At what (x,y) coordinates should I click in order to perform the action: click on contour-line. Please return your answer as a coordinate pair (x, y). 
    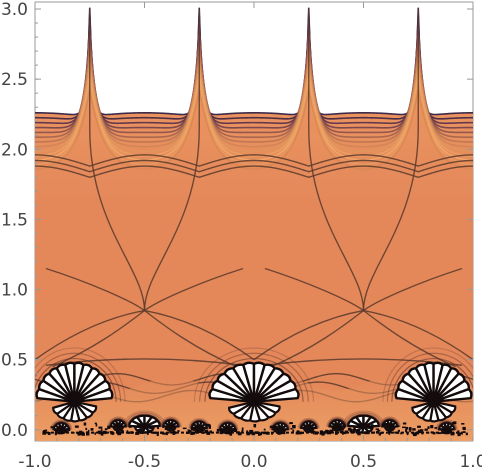
    Looking at the image, I should click on (117, 160).